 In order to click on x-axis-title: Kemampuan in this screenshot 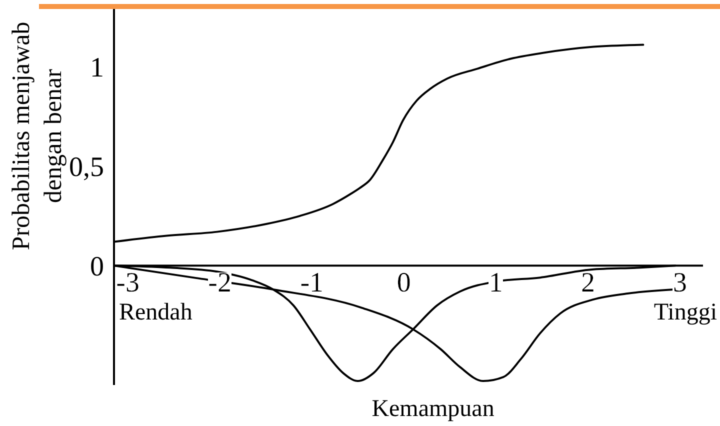, I will do `click(433, 409)`.